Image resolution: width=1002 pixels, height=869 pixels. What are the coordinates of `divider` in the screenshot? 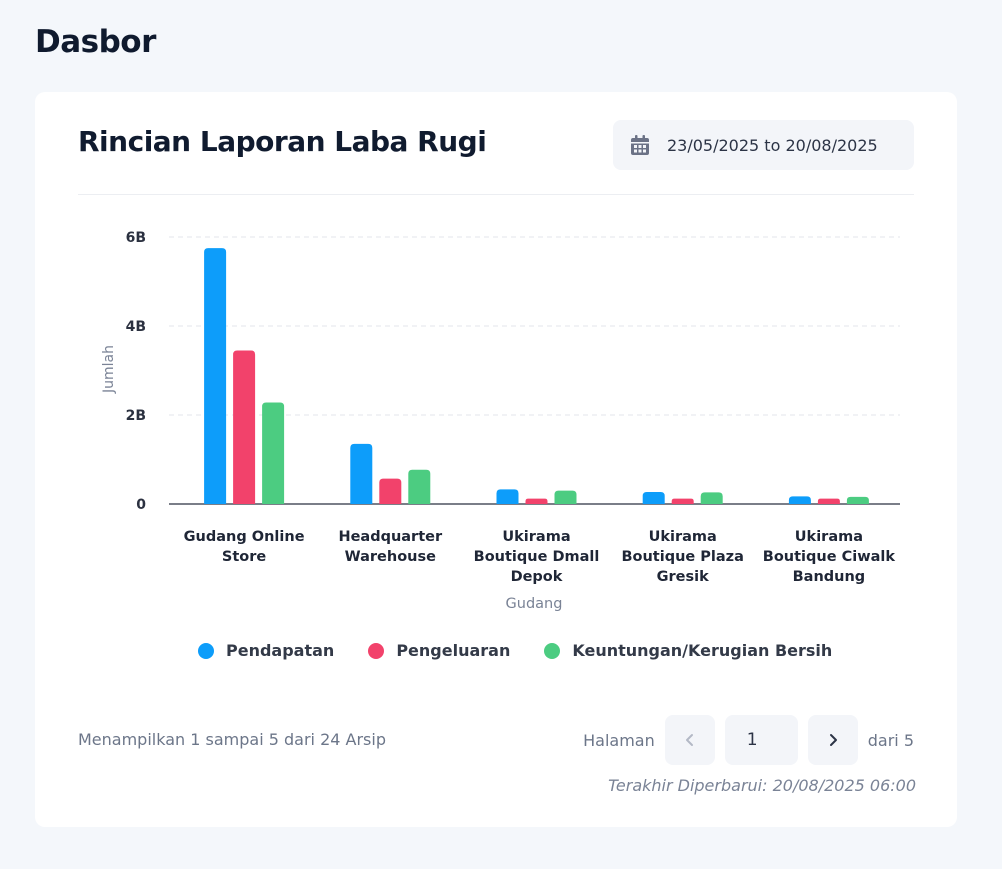 It's located at (496, 194).